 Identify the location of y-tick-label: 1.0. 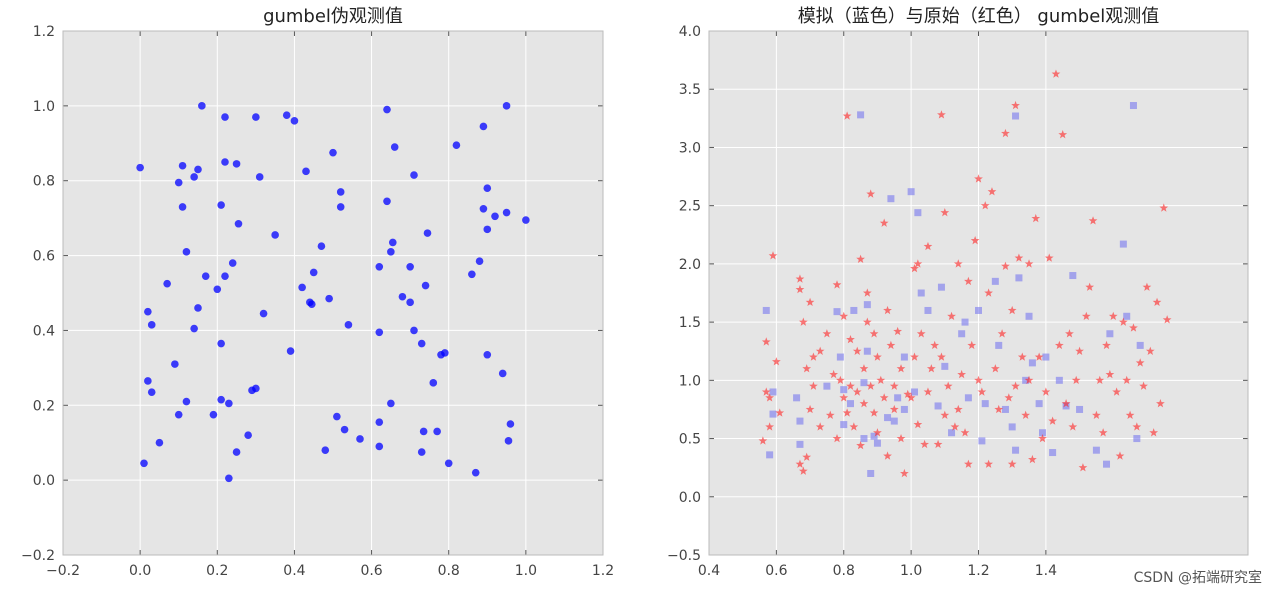
(44, 107).